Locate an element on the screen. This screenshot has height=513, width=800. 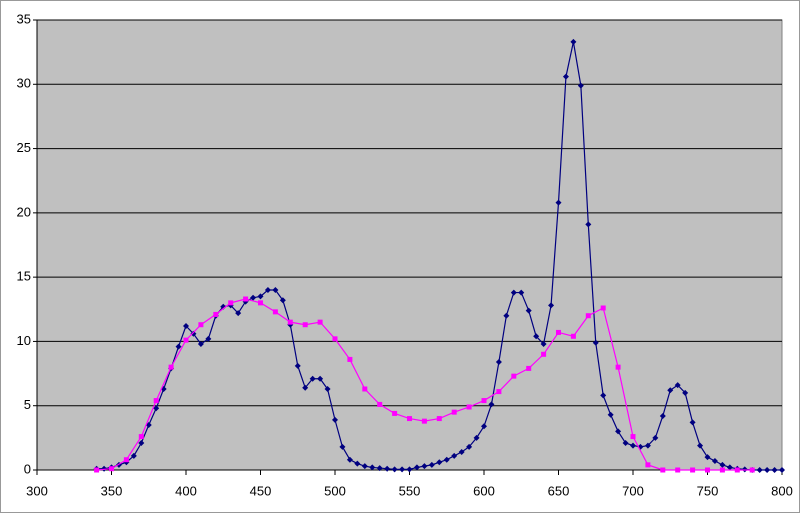
x-tick-label: 550 is located at coordinates (410, 490).